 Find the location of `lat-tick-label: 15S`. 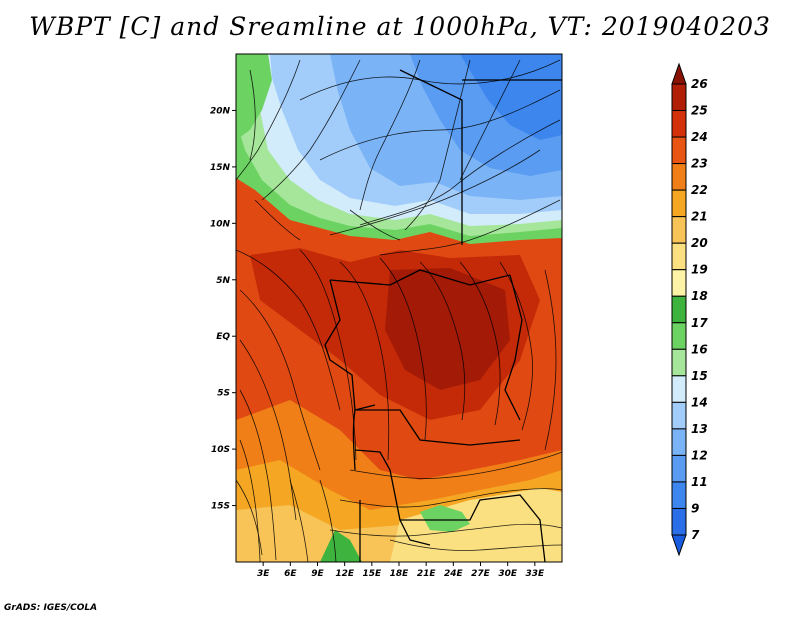

lat-tick-label: 15S is located at coordinates (220, 507).